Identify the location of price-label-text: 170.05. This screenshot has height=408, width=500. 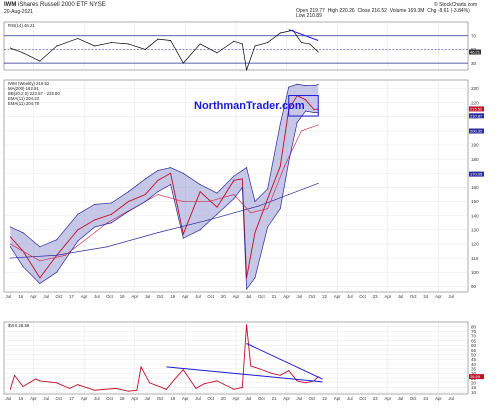
(476, 174).